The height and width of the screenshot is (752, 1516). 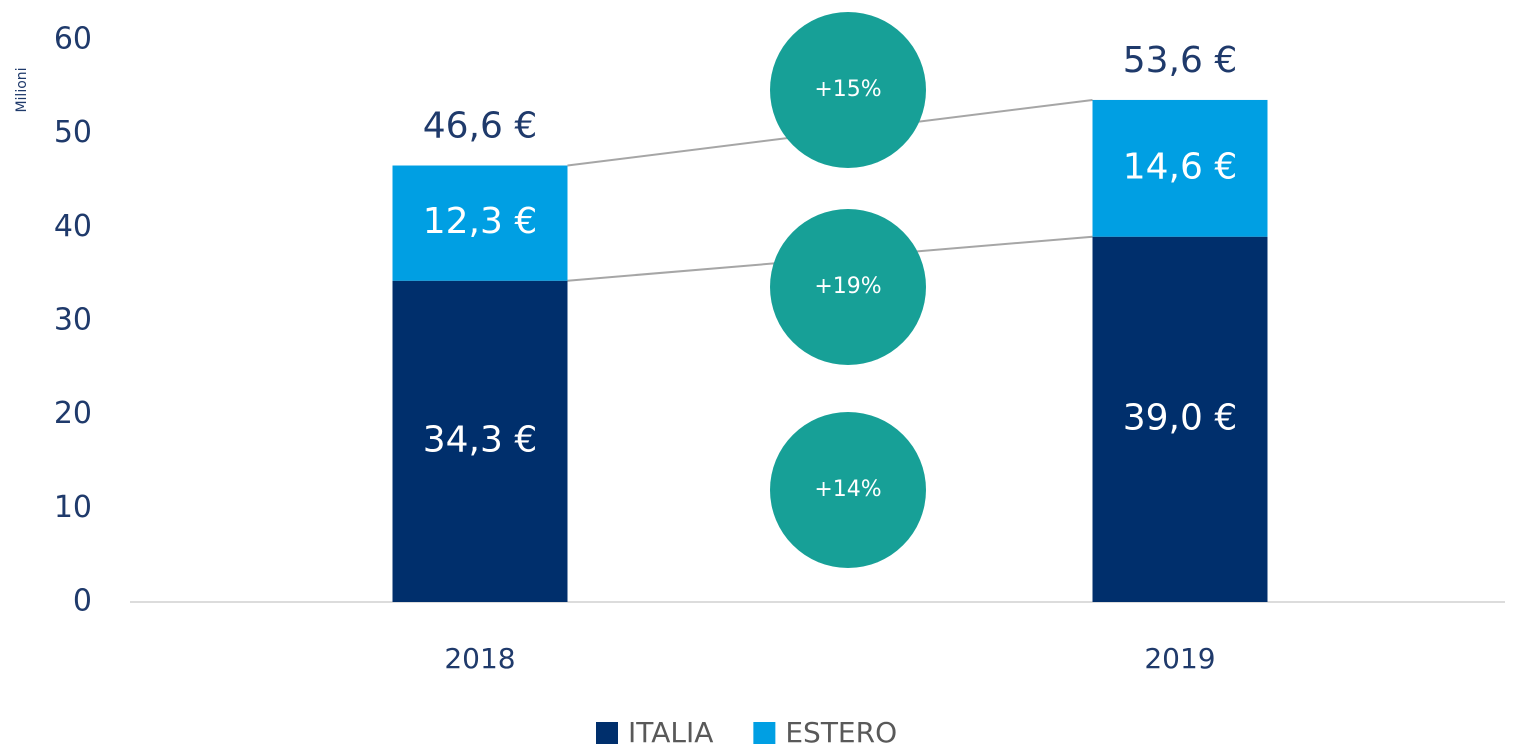 I want to click on growth-label: +19%, so click(x=847, y=286).